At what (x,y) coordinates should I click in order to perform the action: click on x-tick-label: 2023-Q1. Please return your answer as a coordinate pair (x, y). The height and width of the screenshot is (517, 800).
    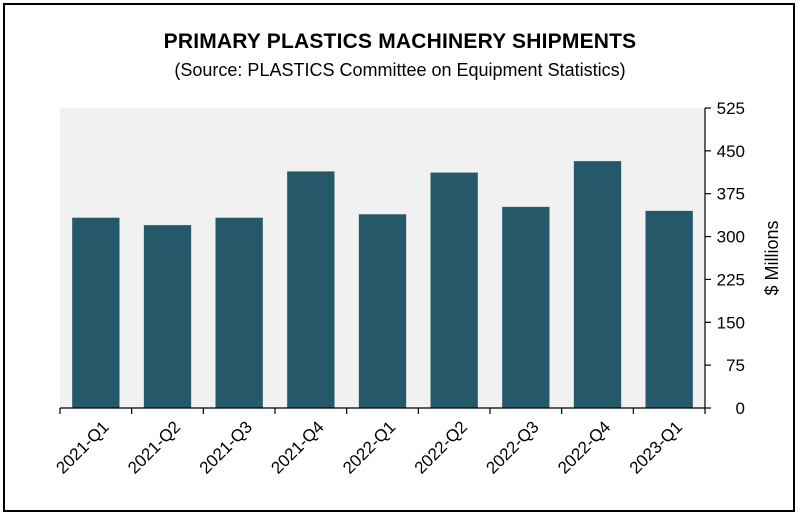
    Looking at the image, I should click on (656, 447).